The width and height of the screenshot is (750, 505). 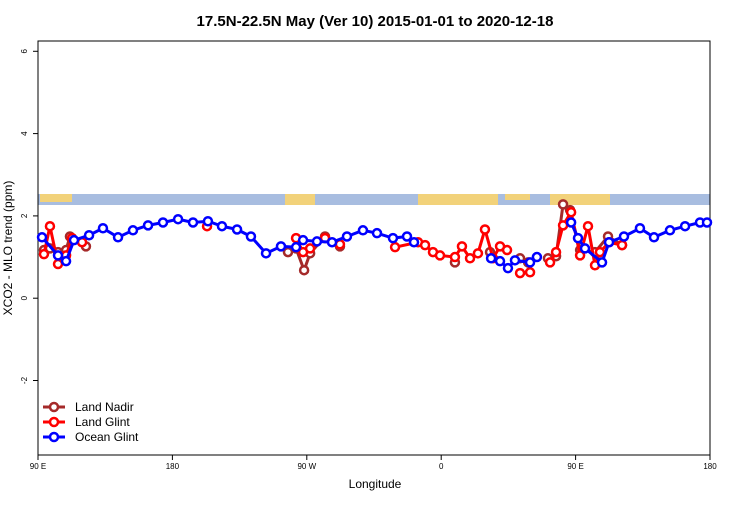 What do you see at coordinates (306, 466) in the screenshot?
I see `x-tick-label: 90 W` at bounding box center [306, 466].